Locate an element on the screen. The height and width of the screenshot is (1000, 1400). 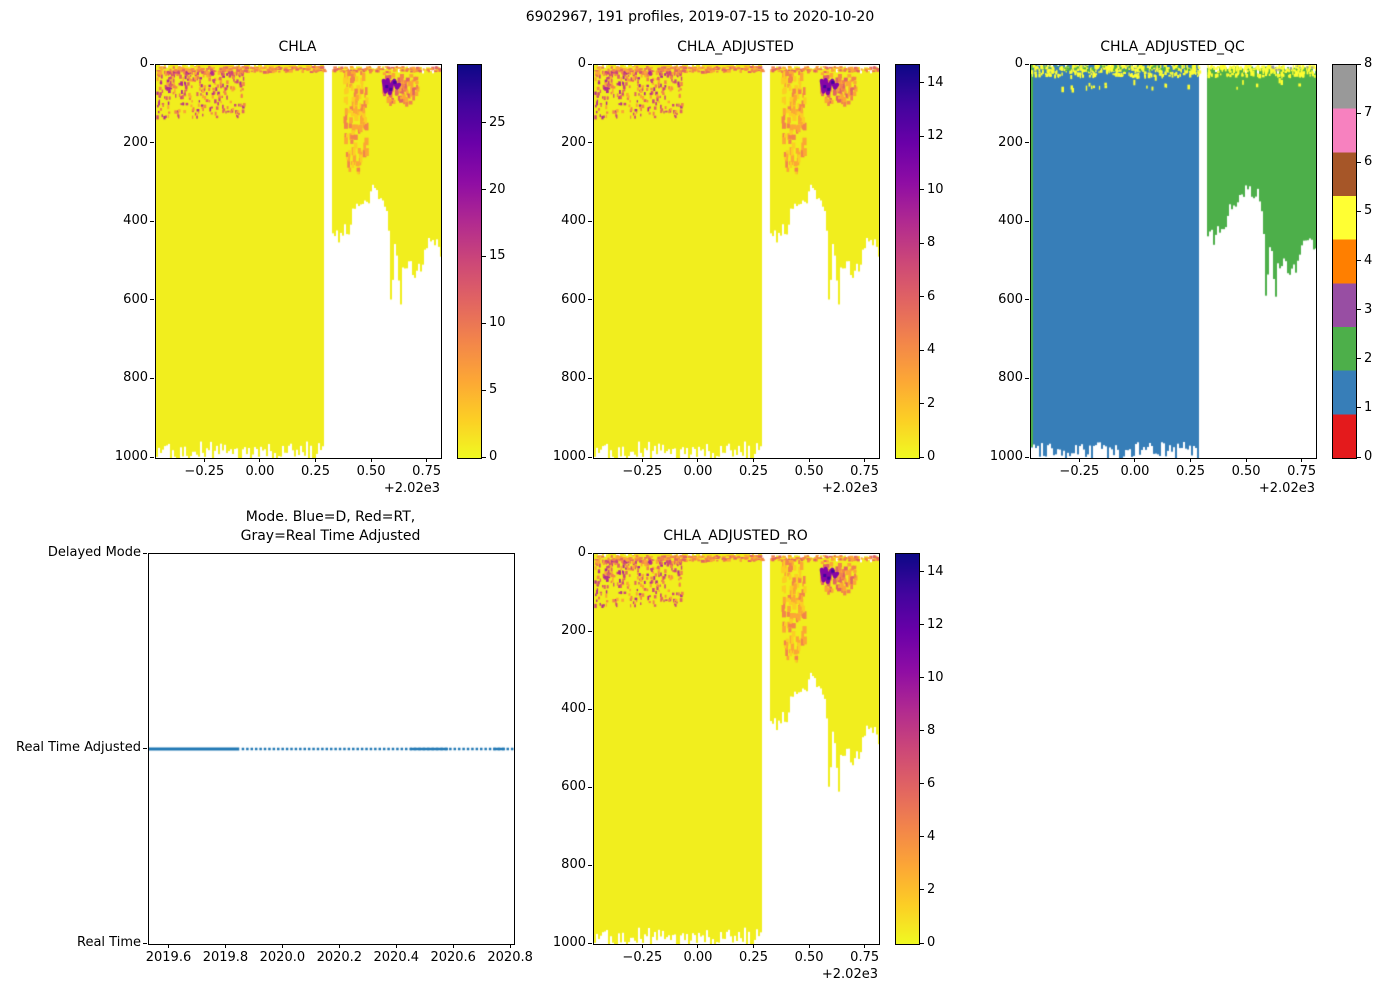
panel-chla-adjusted-title: CHLA_ADJUSTED is located at coordinates (735, 47).